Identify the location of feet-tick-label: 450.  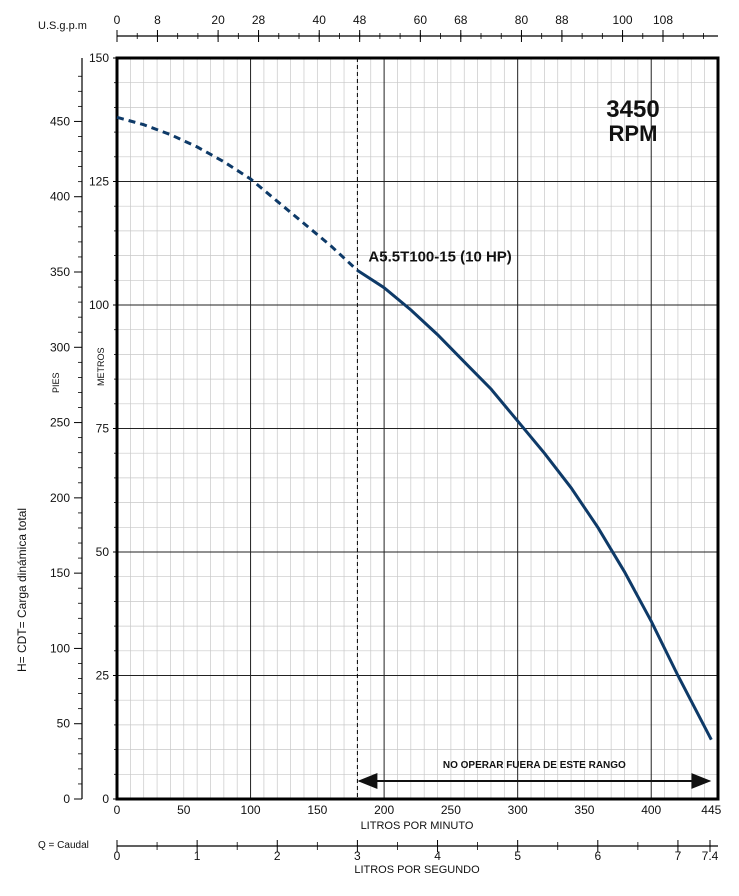
(60, 121).